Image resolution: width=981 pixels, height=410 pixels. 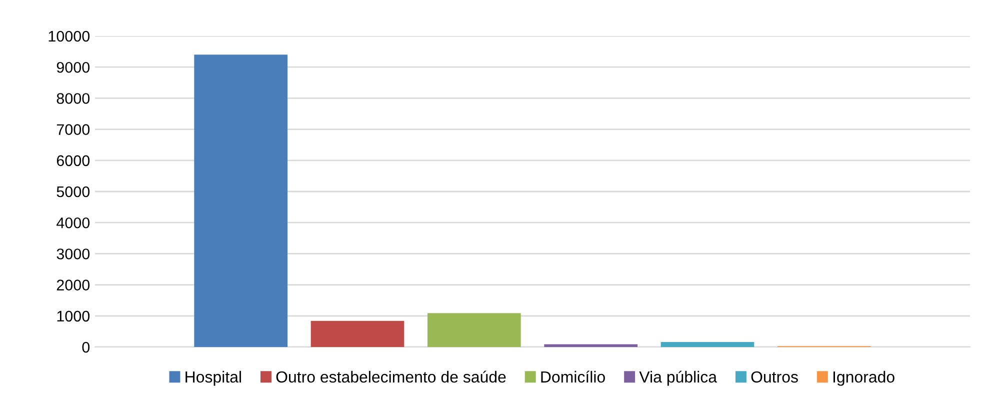 What do you see at coordinates (73, 222) in the screenshot?
I see `y-tick-label: 4000` at bounding box center [73, 222].